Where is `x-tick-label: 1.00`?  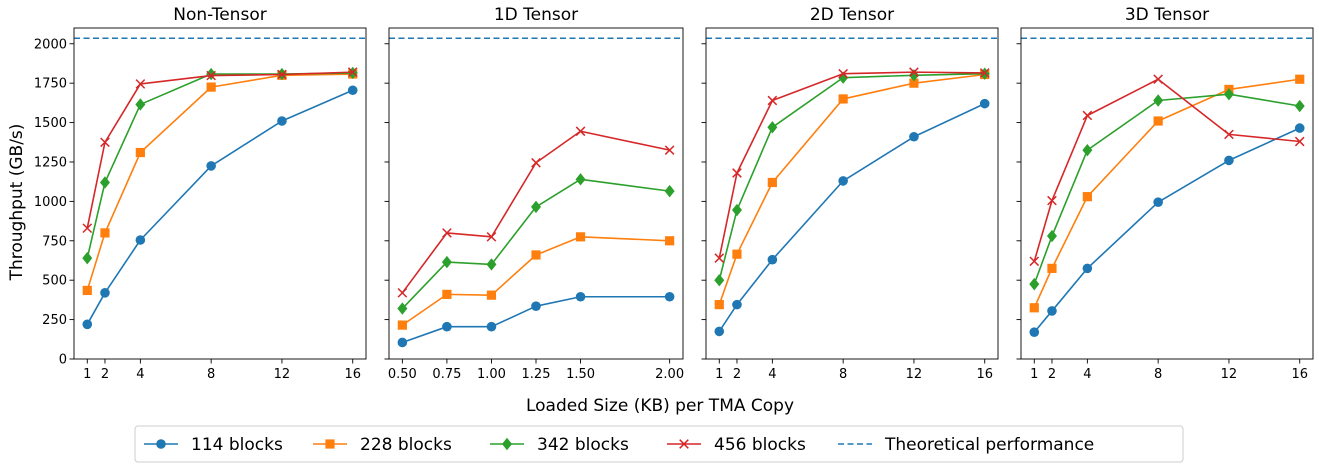 x-tick-label: 1.00 is located at coordinates (491, 374).